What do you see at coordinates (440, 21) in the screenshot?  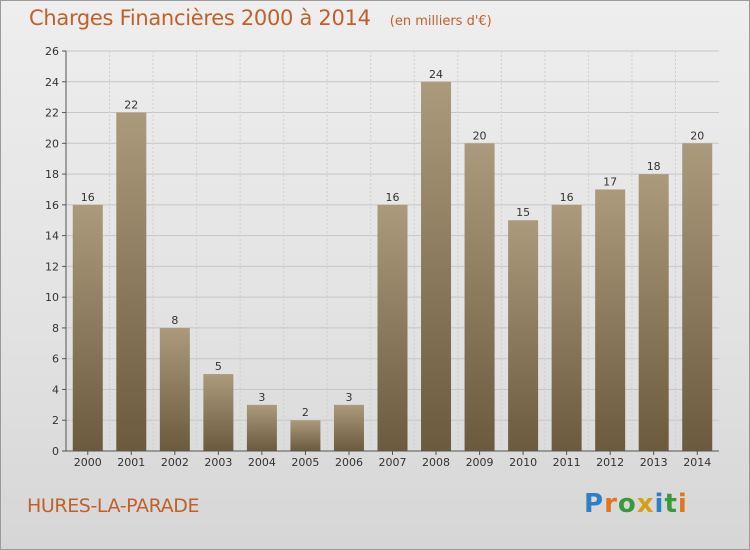 I see `chart-unit: (en milliers d'€)` at bounding box center [440, 21].